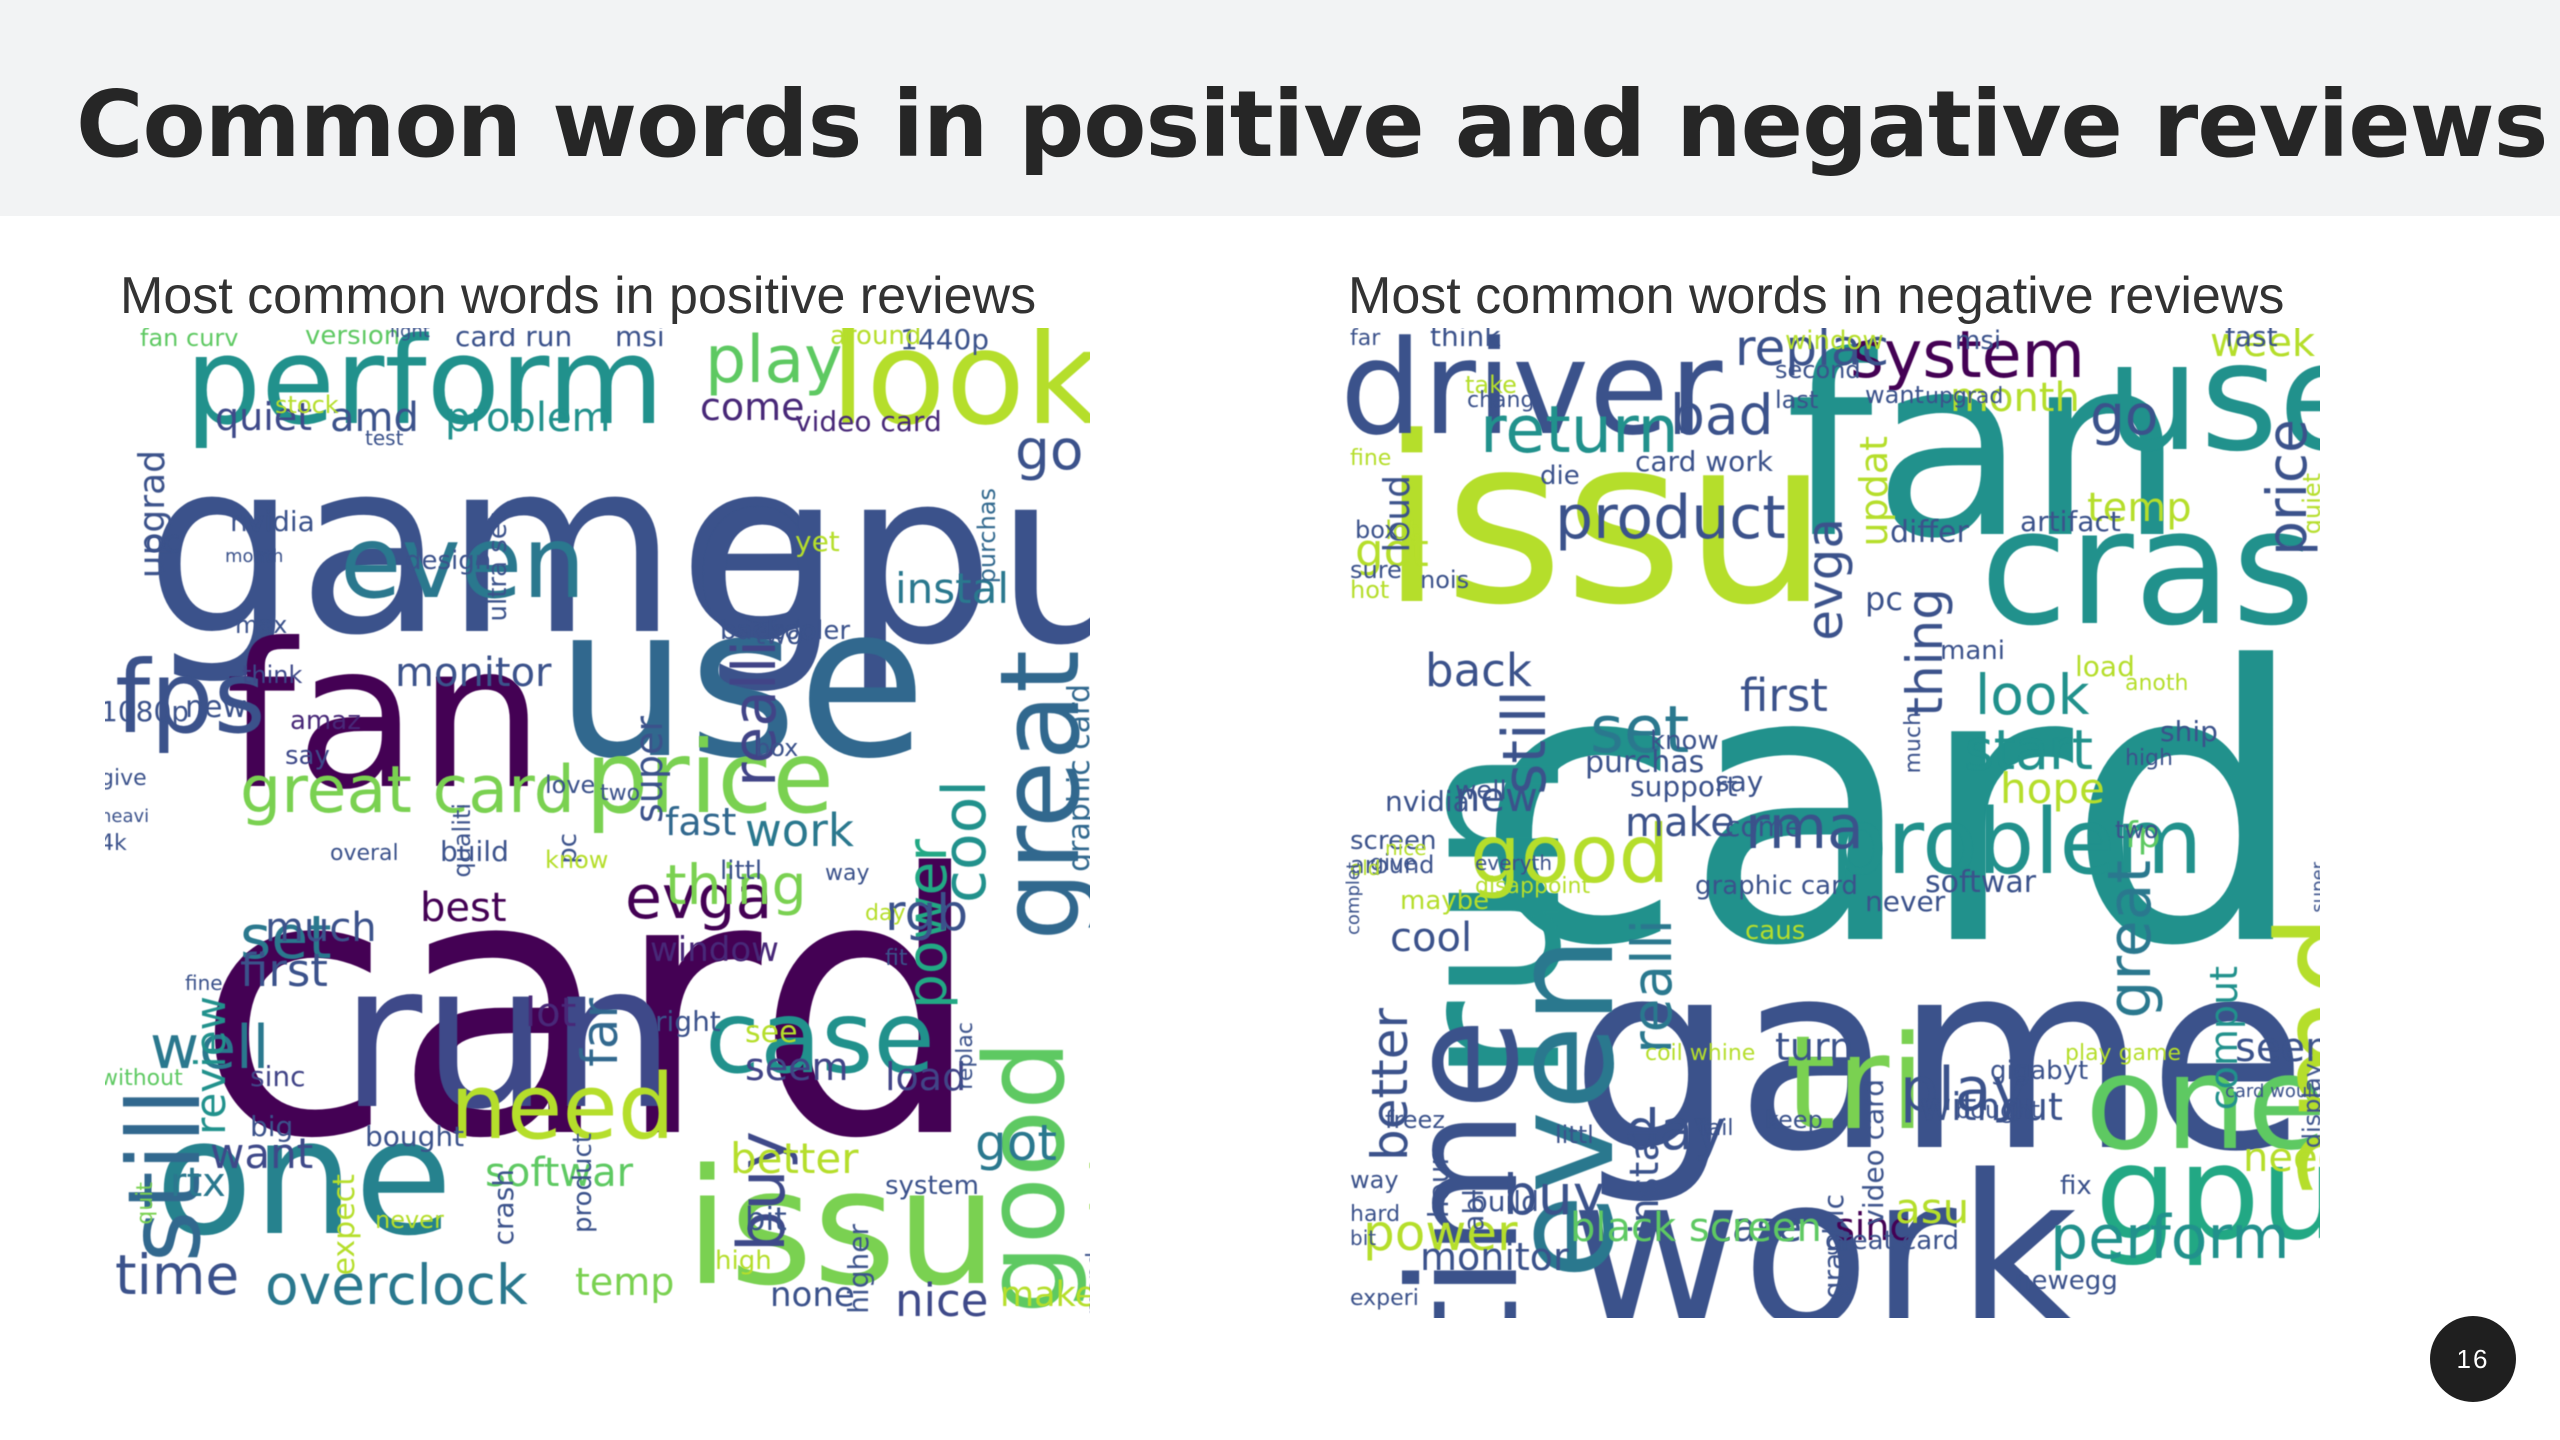  Describe the element at coordinates (1985, 460) in the screenshot. I see `negative-word: fan` at that location.